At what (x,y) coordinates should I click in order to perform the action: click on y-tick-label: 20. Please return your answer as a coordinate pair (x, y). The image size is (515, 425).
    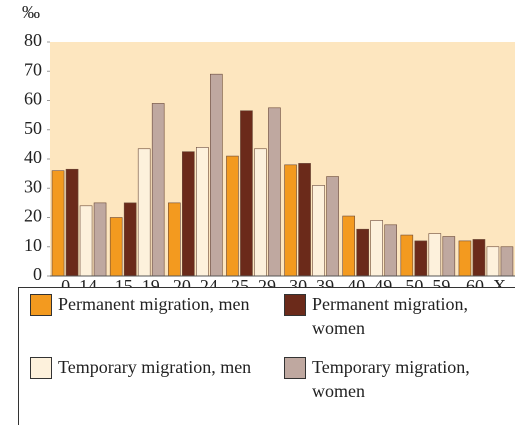
    Looking at the image, I should click on (33, 216).